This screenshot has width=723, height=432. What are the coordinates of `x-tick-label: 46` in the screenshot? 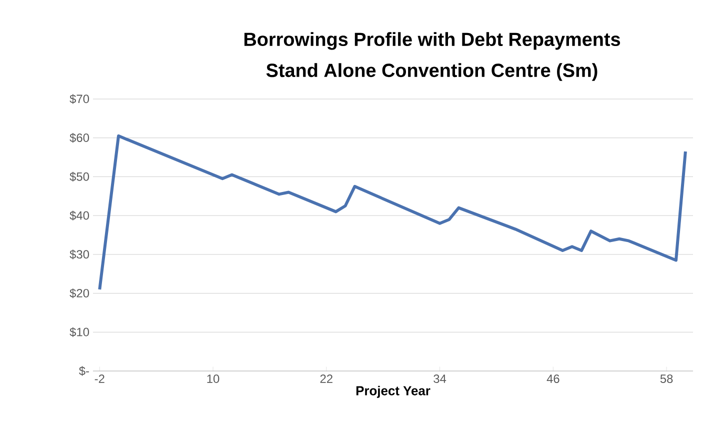 It's located at (553, 378).